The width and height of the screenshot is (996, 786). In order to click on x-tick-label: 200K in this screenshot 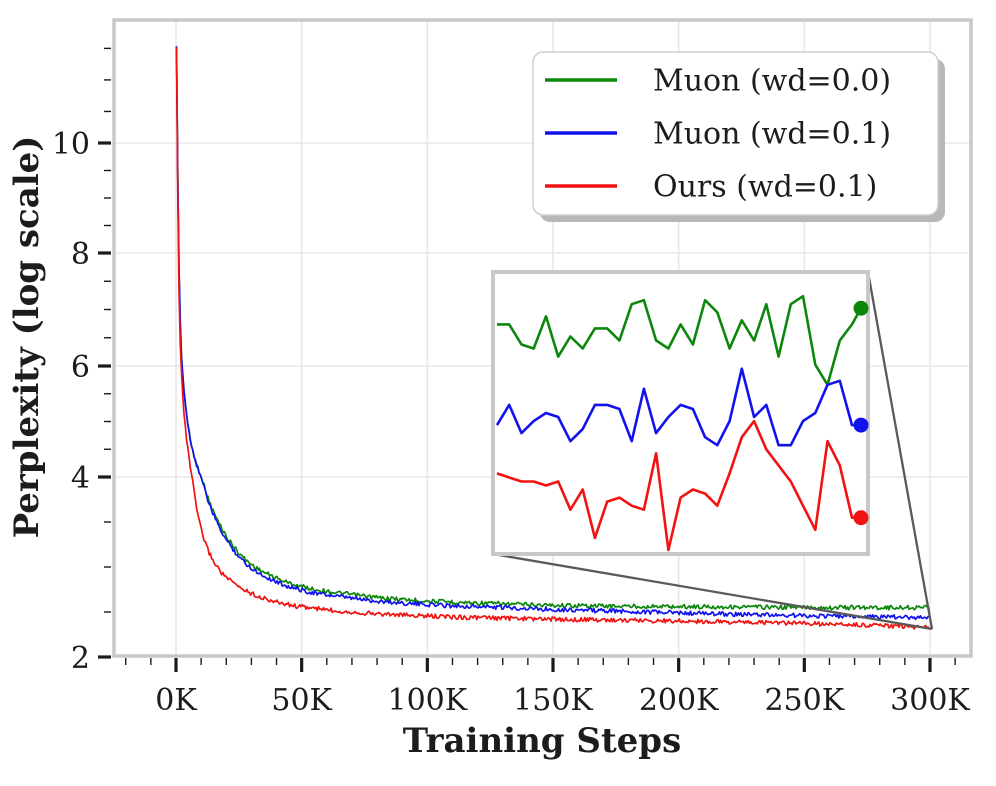, I will do `click(679, 700)`.